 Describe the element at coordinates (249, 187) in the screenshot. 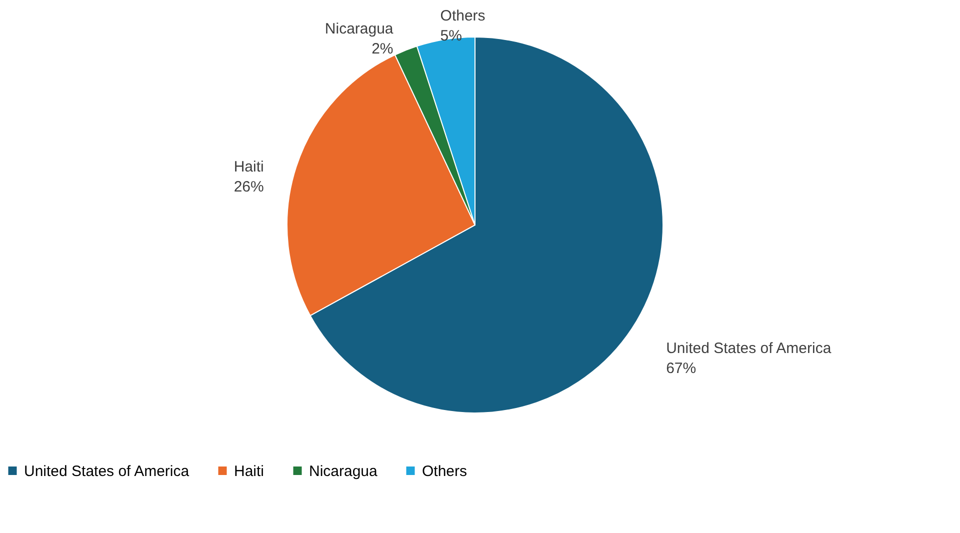

I see `data-label: 26%` at that location.